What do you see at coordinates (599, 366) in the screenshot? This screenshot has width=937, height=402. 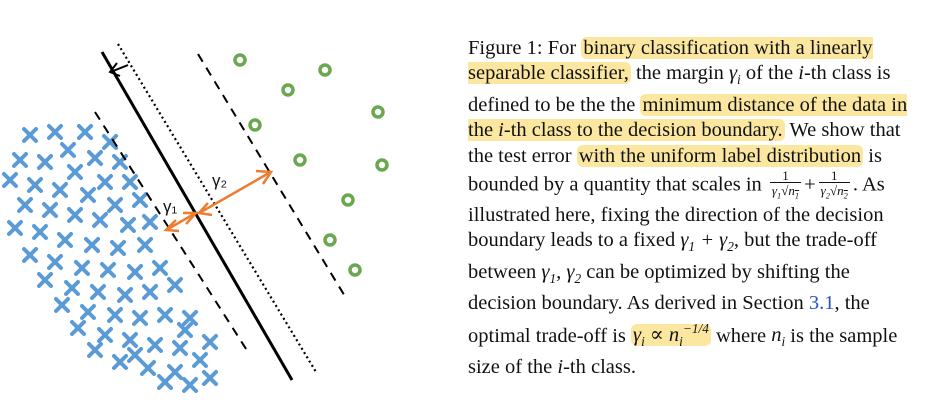 I see `caption-text: -th class.` at bounding box center [599, 366].